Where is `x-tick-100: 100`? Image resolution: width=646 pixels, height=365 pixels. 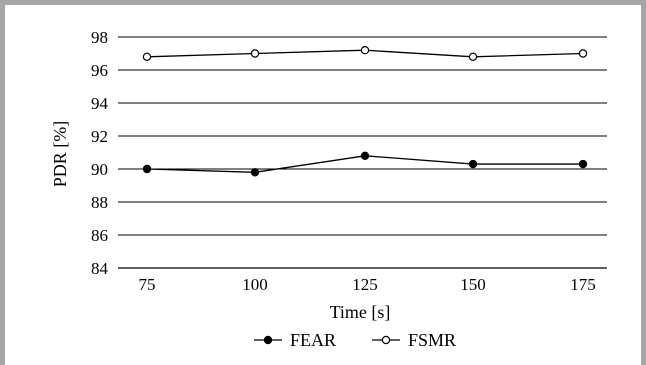 x-tick-100: 100 is located at coordinates (255, 284).